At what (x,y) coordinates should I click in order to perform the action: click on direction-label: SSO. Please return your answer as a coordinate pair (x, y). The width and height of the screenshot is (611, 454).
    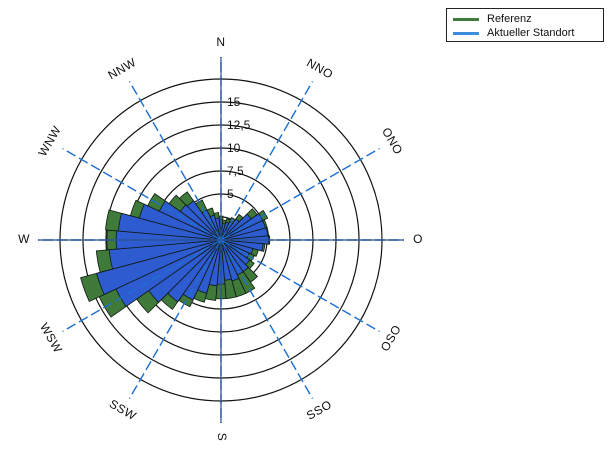
    Looking at the image, I should click on (319, 410).